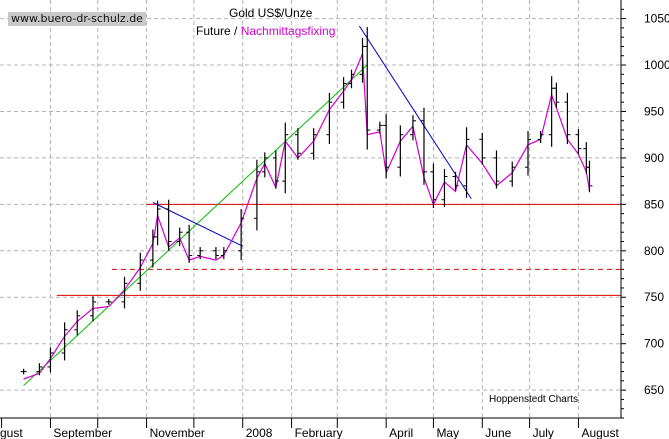 The height and width of the screenshot is (439, 669). I want to click on y-tick-label: 1000, so click(656, 65).